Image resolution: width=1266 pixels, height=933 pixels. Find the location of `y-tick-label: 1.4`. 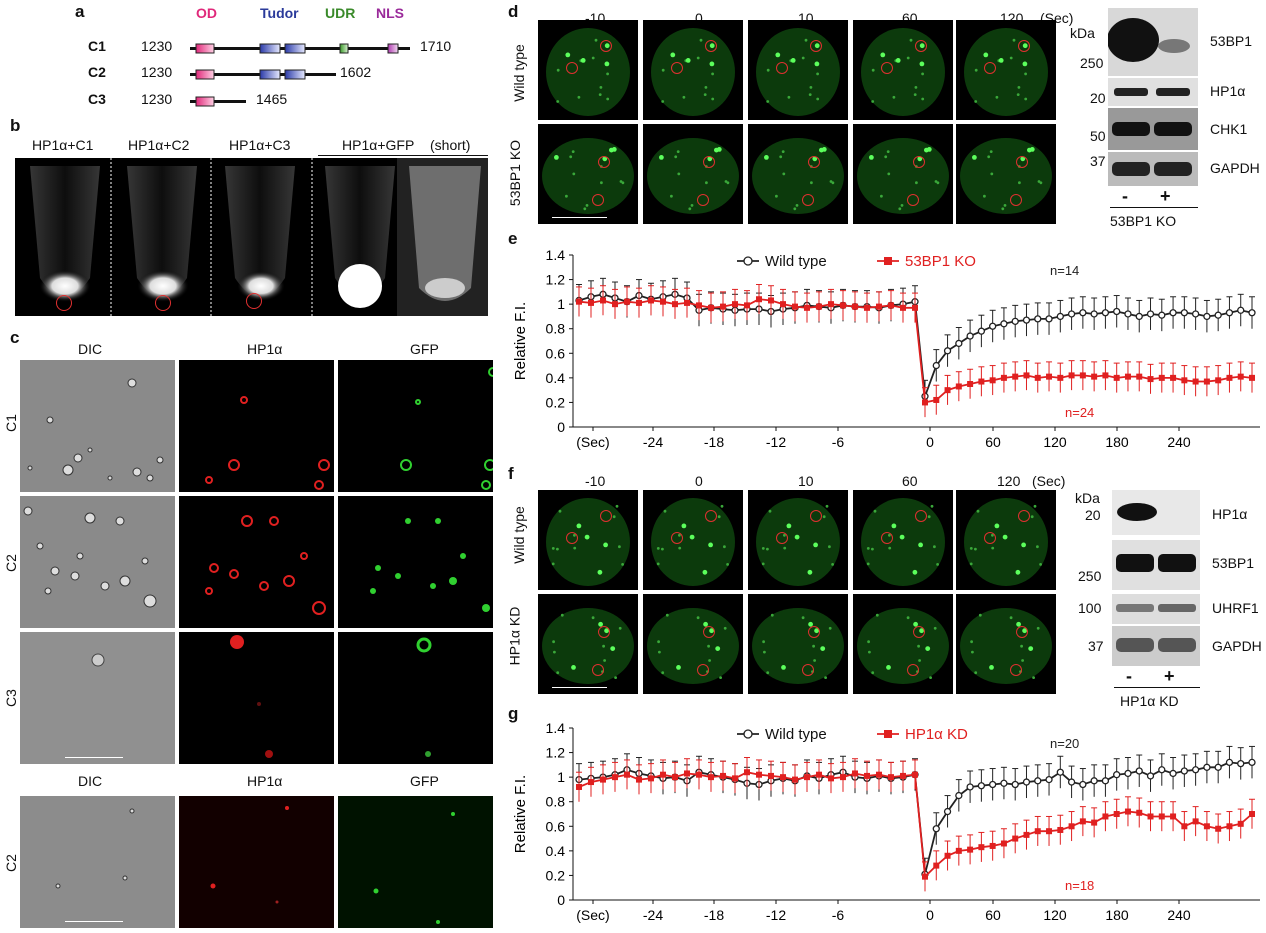

y-tick-label: 1.4 is located at coordinates (556, 255).